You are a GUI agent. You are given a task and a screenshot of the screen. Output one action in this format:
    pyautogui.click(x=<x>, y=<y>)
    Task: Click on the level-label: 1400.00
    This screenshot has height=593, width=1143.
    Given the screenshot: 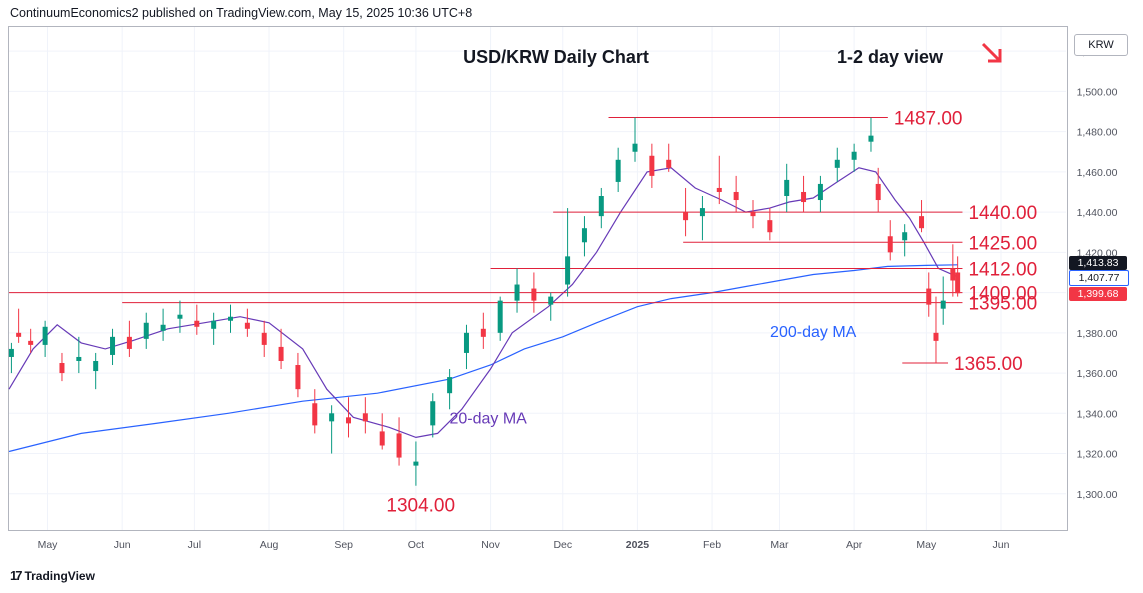 What is the action you would take?
    pyautogui.click(x=1002, y=294)
    